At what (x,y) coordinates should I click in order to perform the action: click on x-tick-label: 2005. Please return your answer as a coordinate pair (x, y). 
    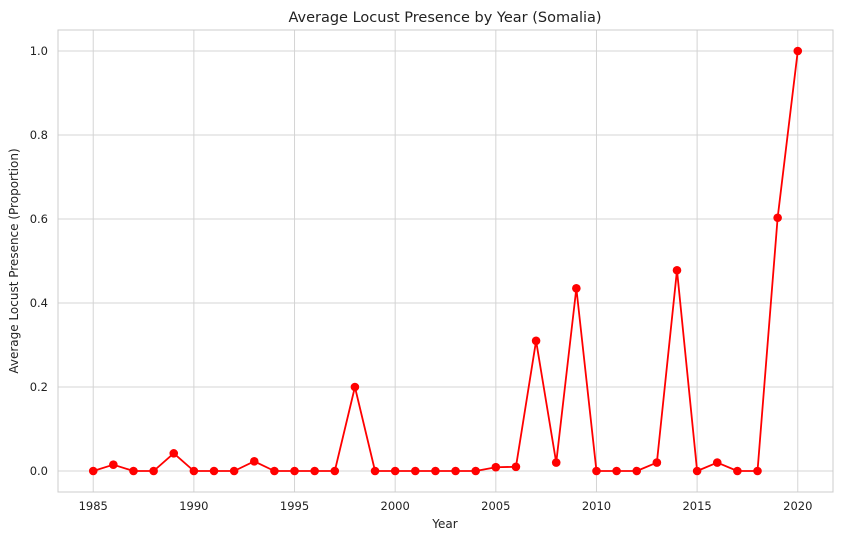
    Looking at the image, I should click on (495, 506).